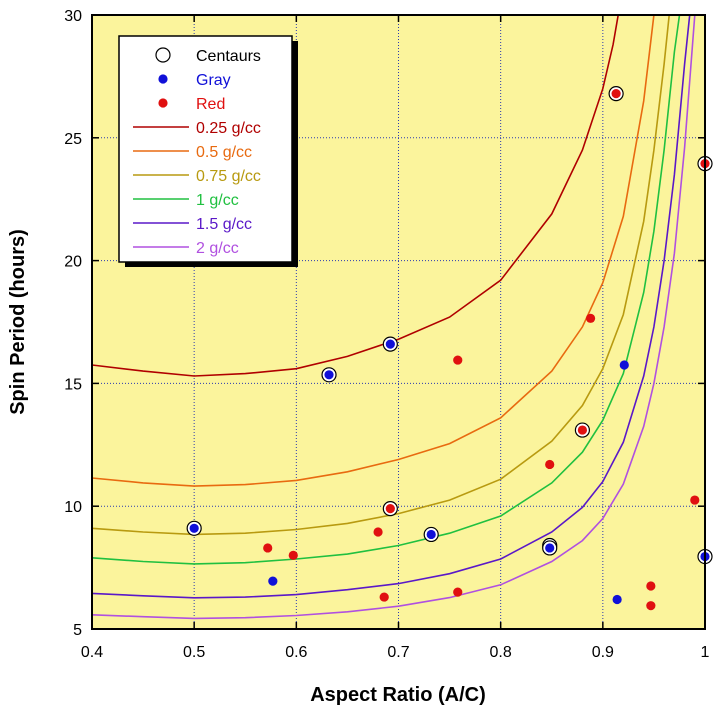 The image size is (720, 716). Describe the element at coordinates (603, 652) in the screenshot. I see `x-tick-label: 0.9` at that location.